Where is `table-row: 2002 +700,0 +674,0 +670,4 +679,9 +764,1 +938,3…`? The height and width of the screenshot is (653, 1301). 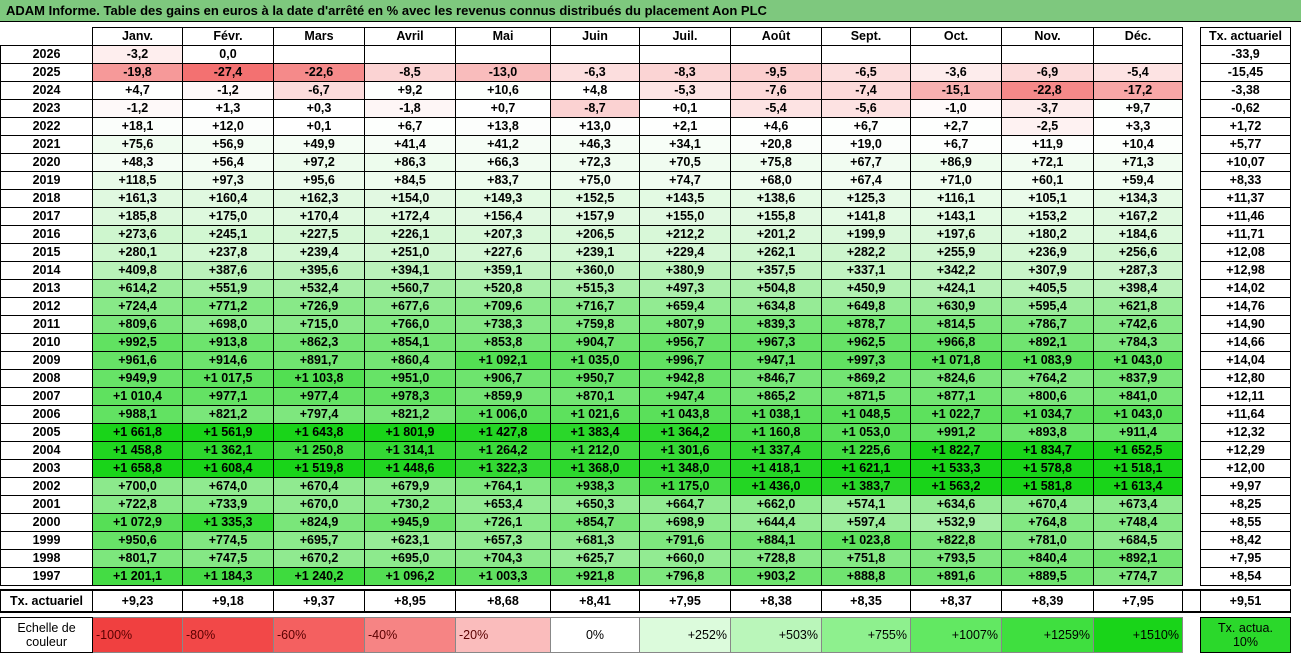 table-row: 2002 +700,0 +674,0 +670,4 +679,9 +764,1 +938,3… is located at coordinates (645, 486).